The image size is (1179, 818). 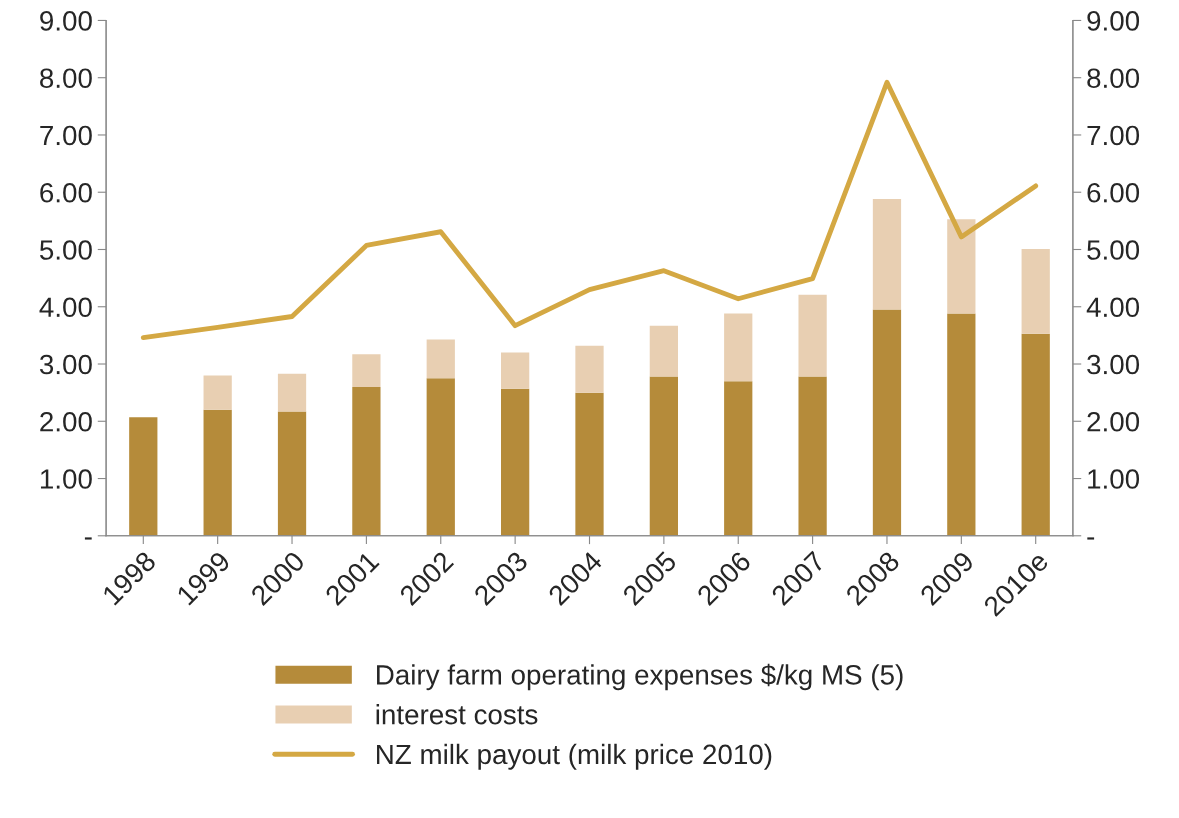 I want to click on y-tick-label: 1.00, so click(x=66, y=479).